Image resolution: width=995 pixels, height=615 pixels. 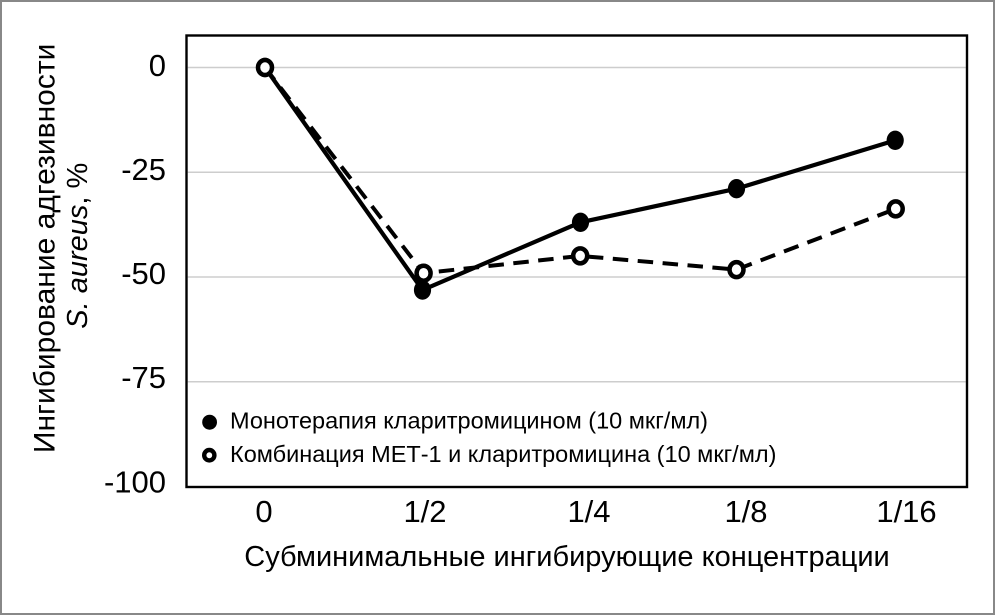 I want to click on svg-text: -25, so click(x=143, y=169).